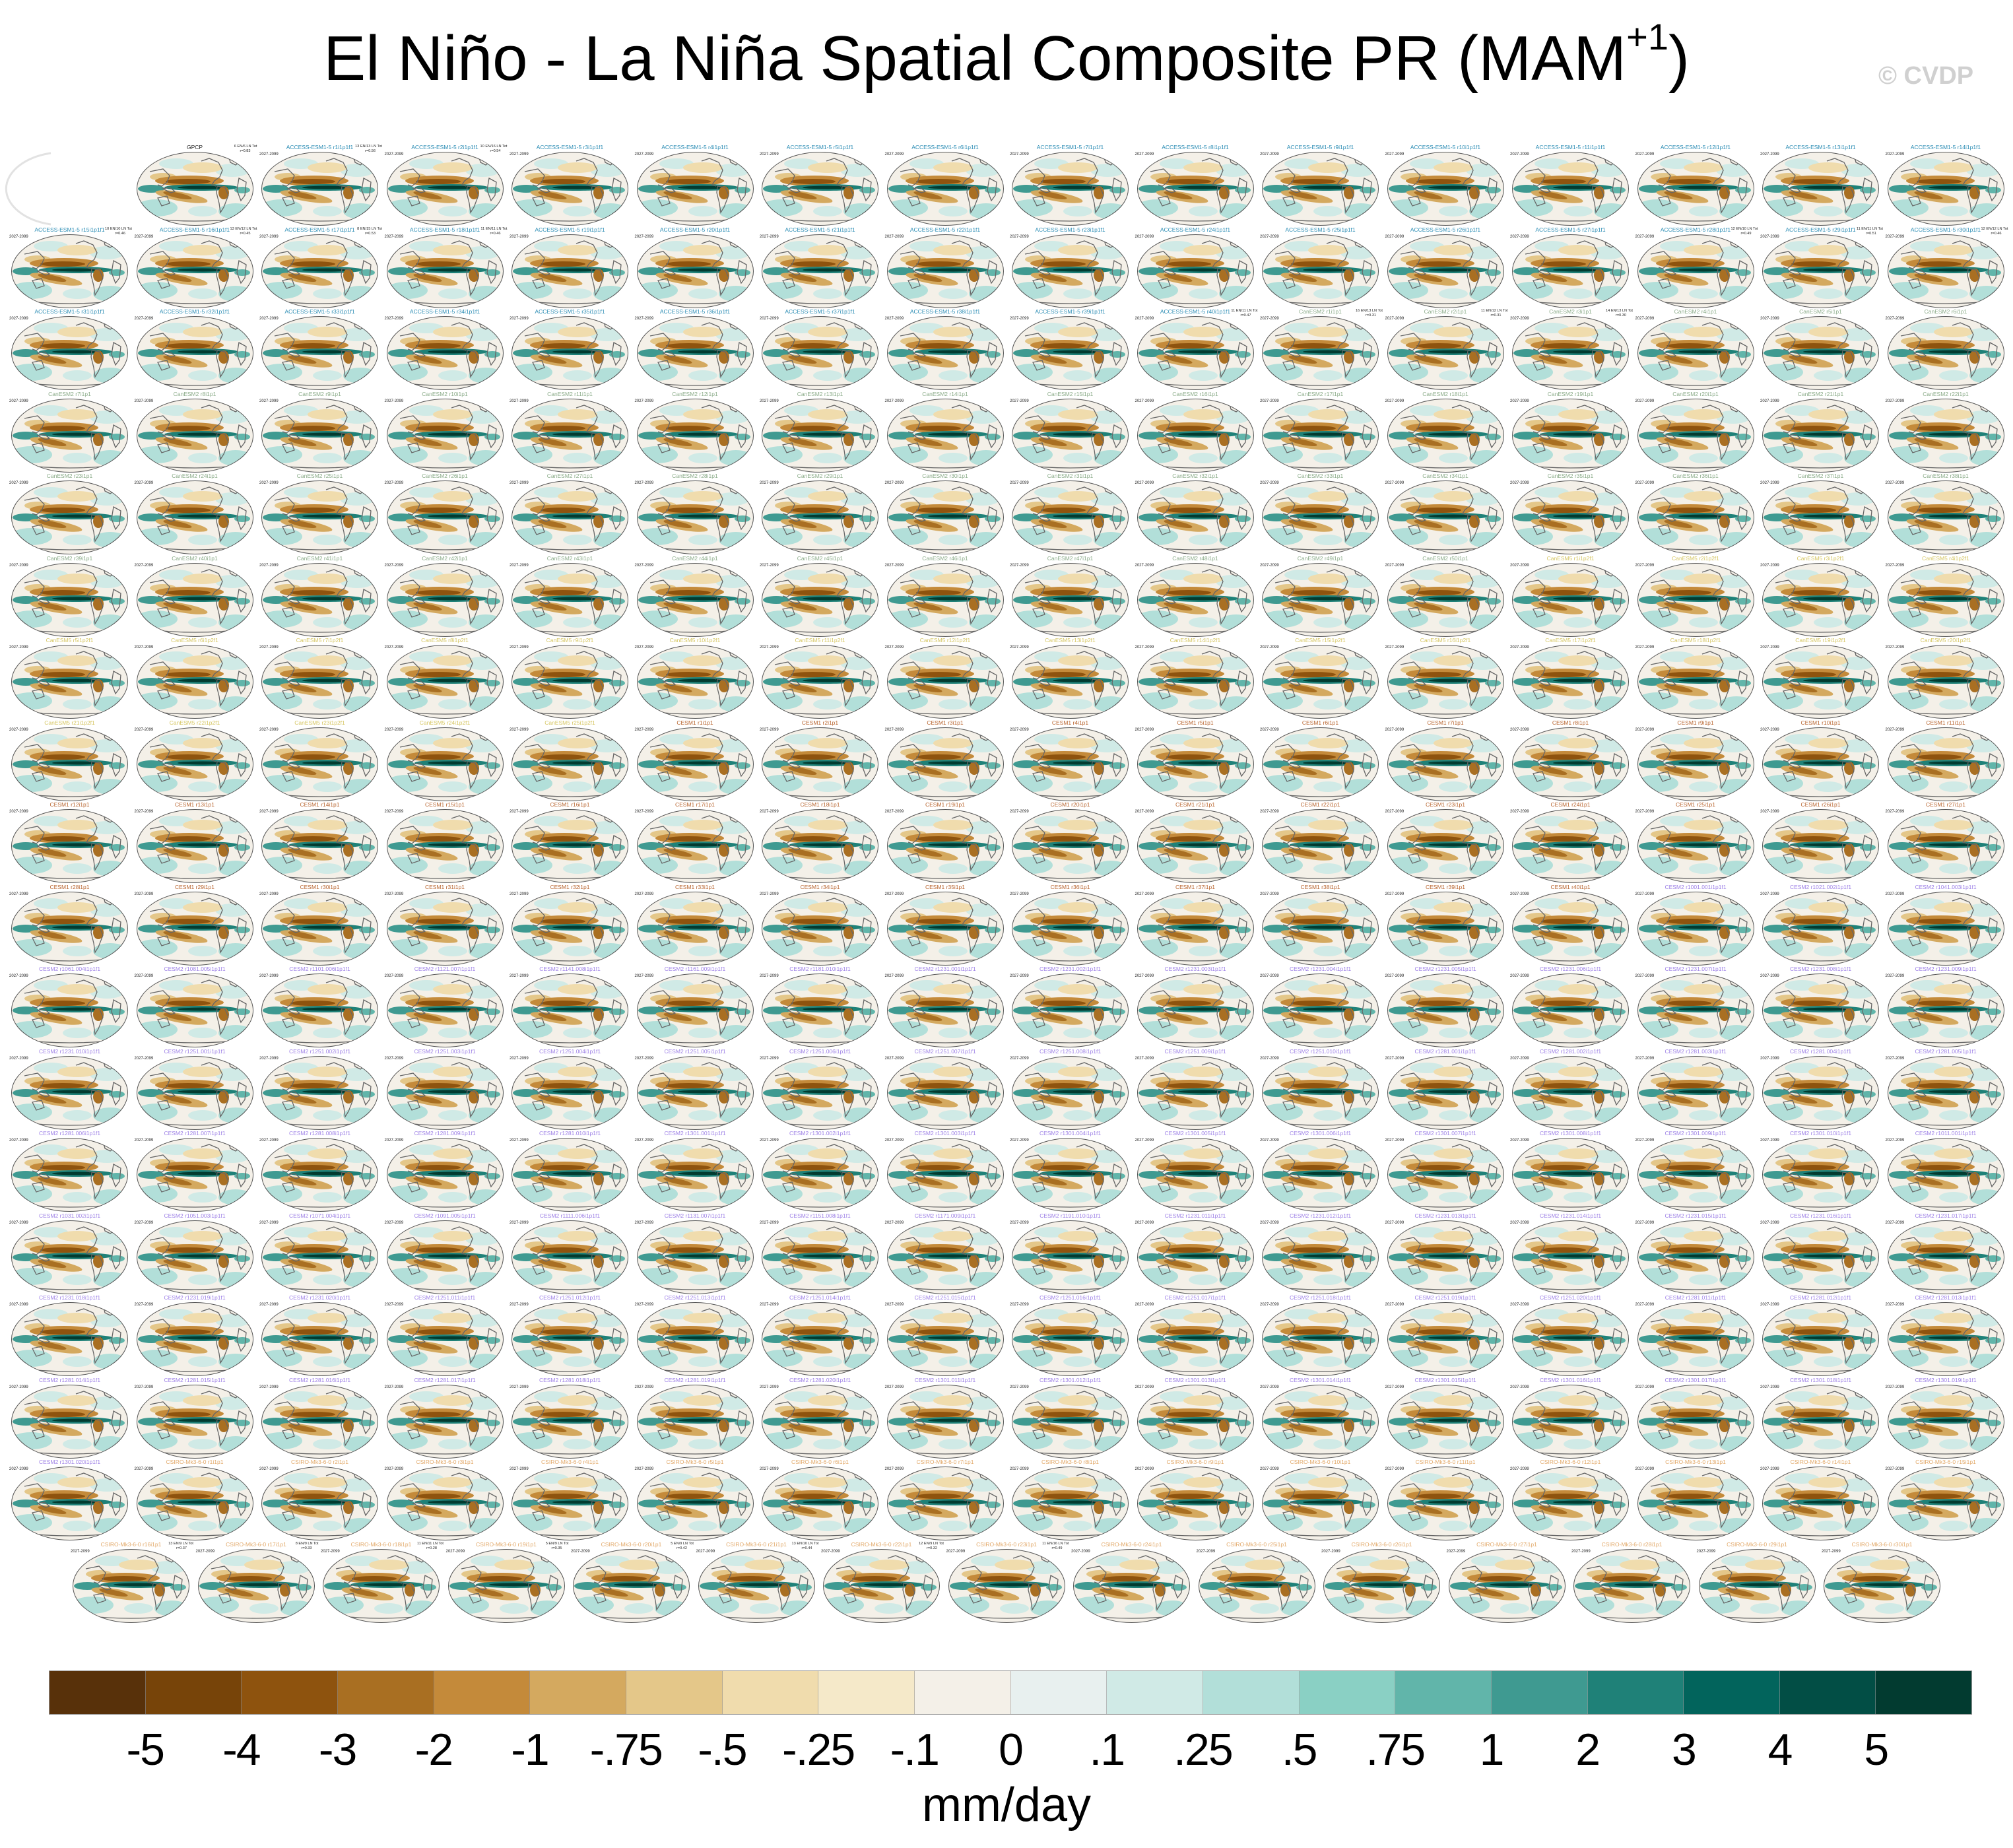 The image size is (2013, 1848). I want to click on colorbar-tick-label: .5, so click(1299, 1750).